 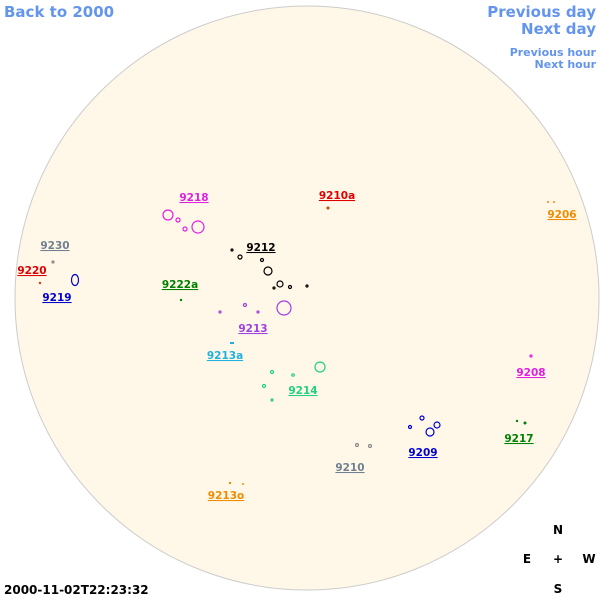 What do you see at coordinates (31, 271) in the screenshot?
I see `region-label: 9220` at bounding box center [31, 271].